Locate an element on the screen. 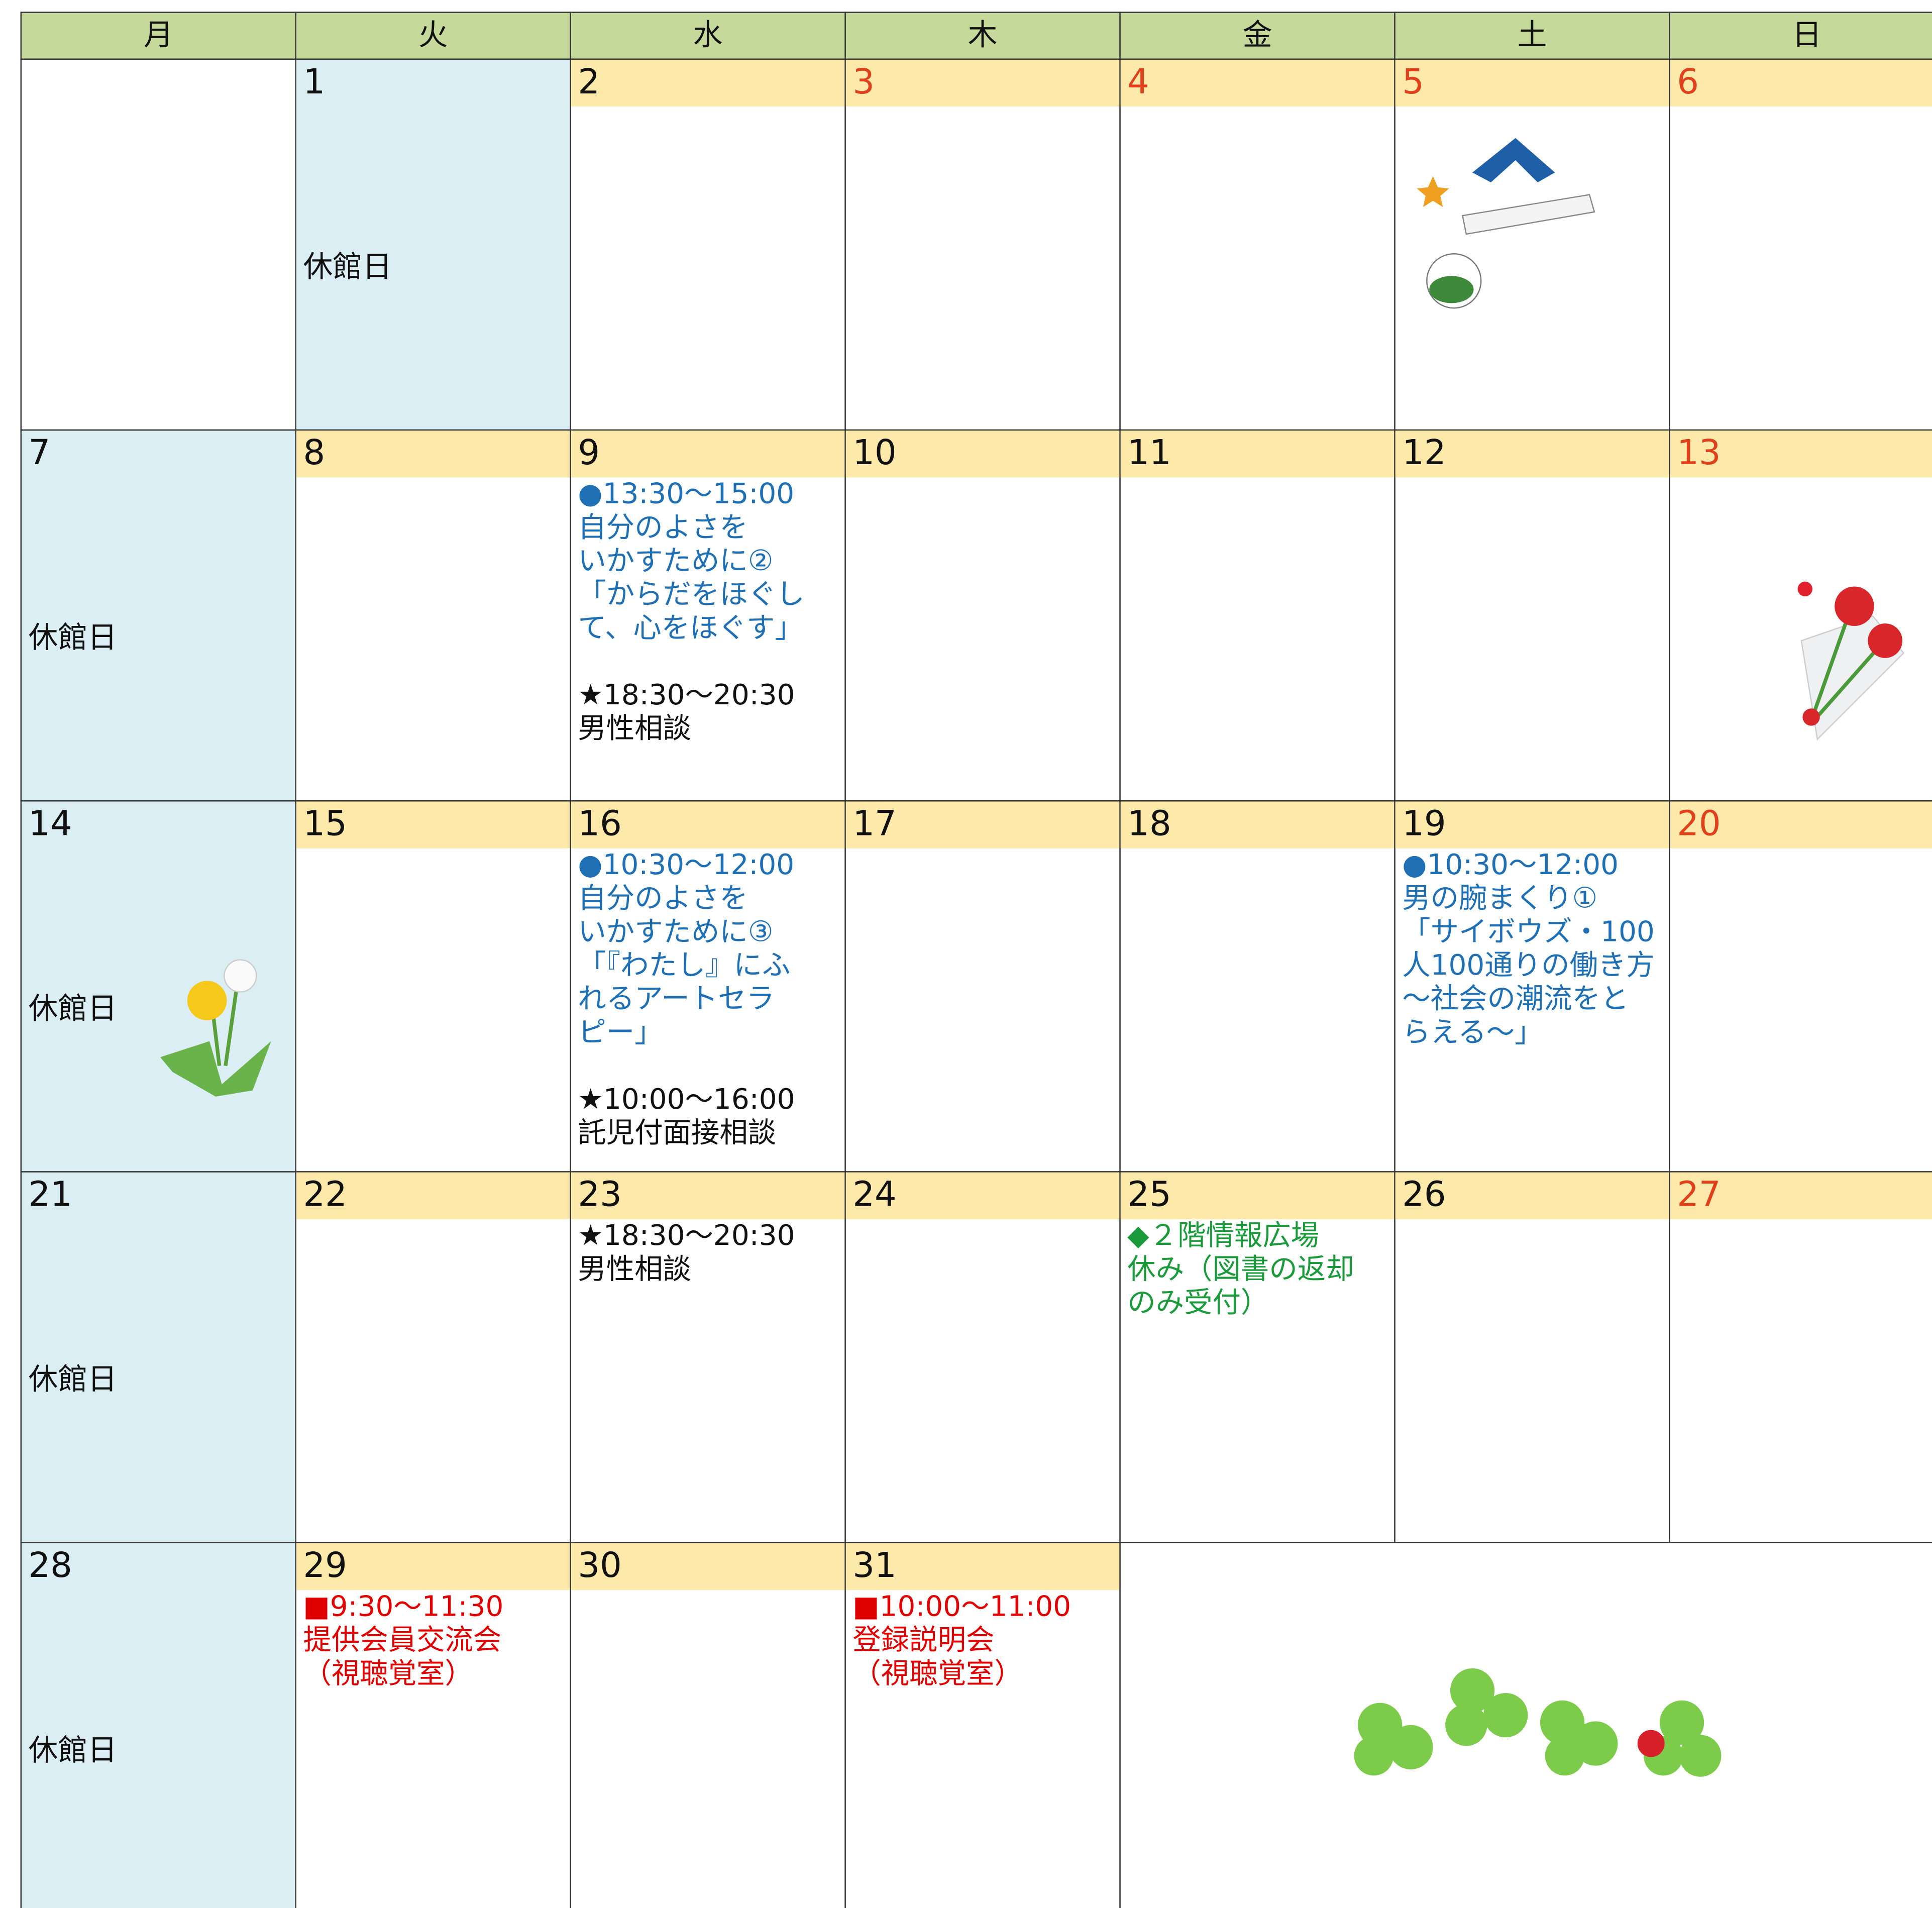 This screenshot has height=1908, width=1932. day-number: 12 is located at coordinates (1424, 453).